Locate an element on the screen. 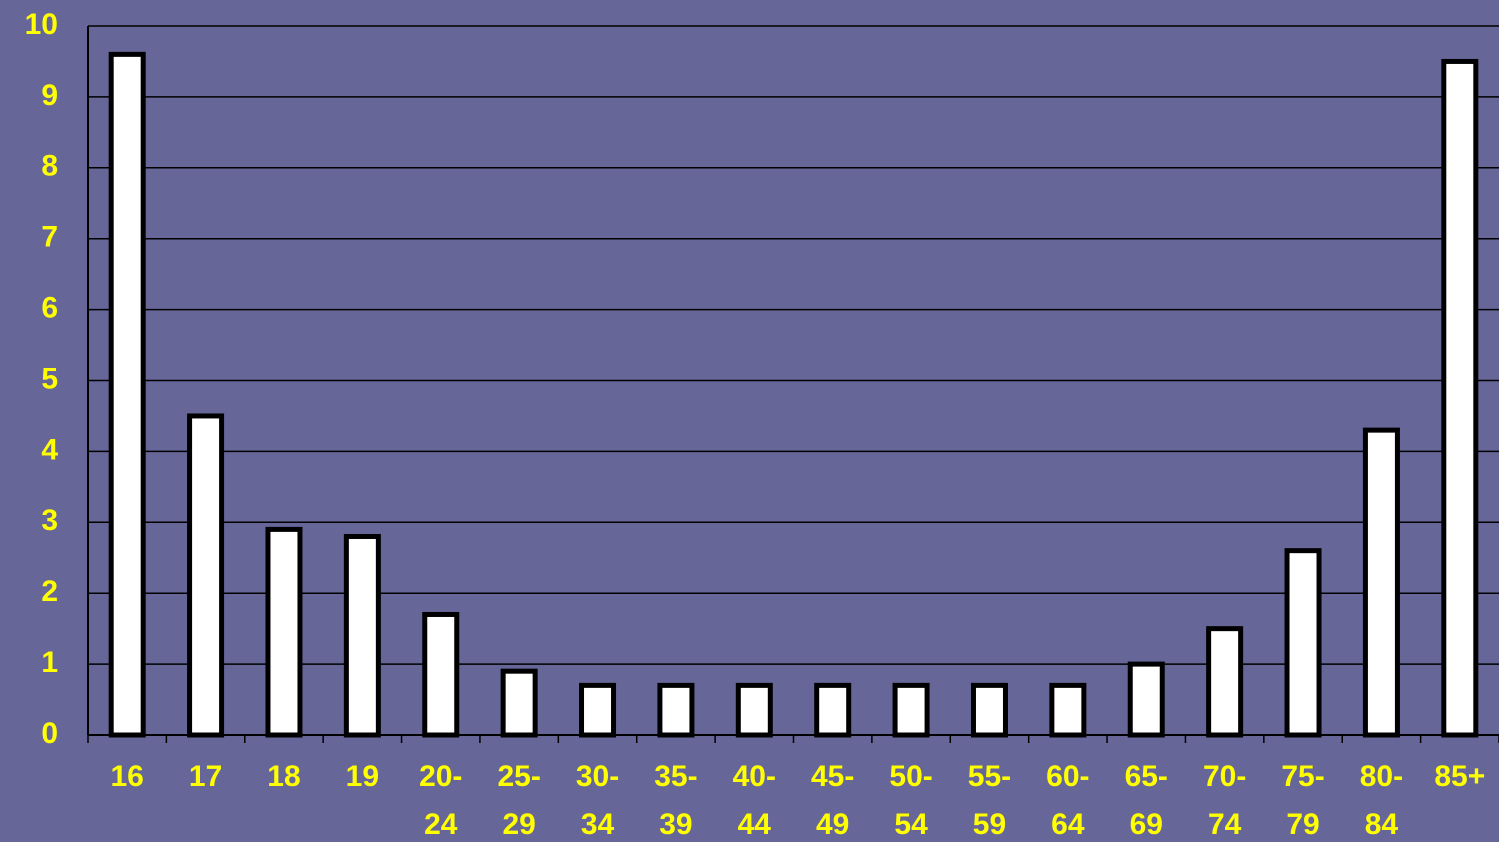 The width and height of the screenshot is (1499, 842). x-tick-label: 17 is located at coordinates (205, 776).